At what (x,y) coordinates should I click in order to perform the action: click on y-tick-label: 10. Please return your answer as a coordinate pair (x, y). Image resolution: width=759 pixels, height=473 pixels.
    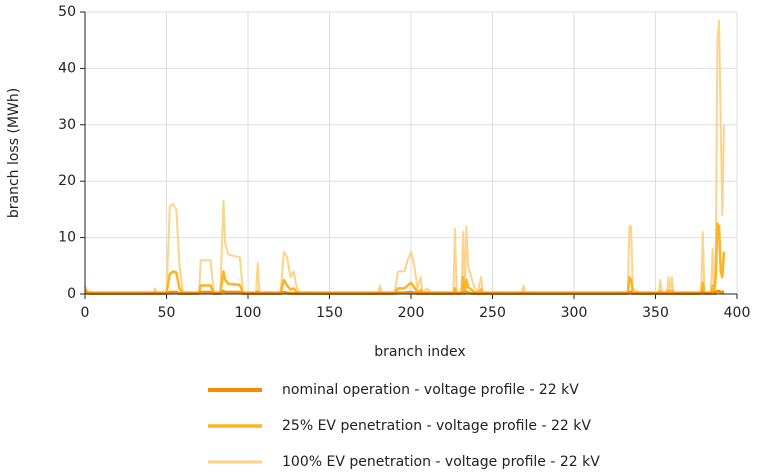
    Looking at the image, I should click on (67, 238).